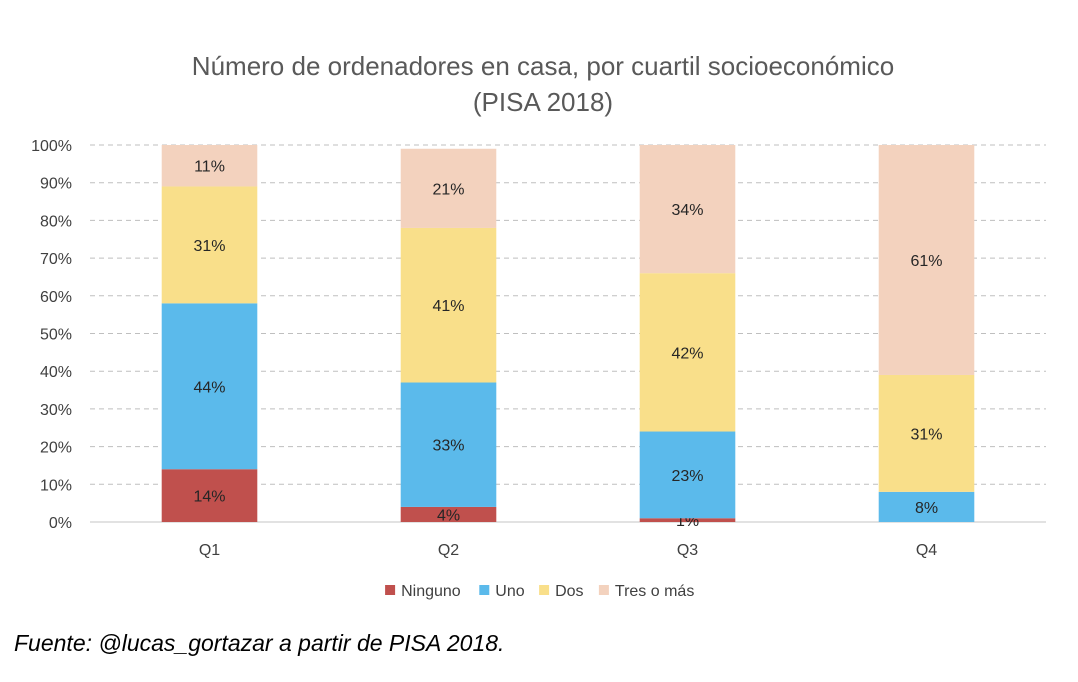 Image resolution: width=1078 pixels, height=682 pixels. I want to click on data-label: 61%, so click(926, 261).